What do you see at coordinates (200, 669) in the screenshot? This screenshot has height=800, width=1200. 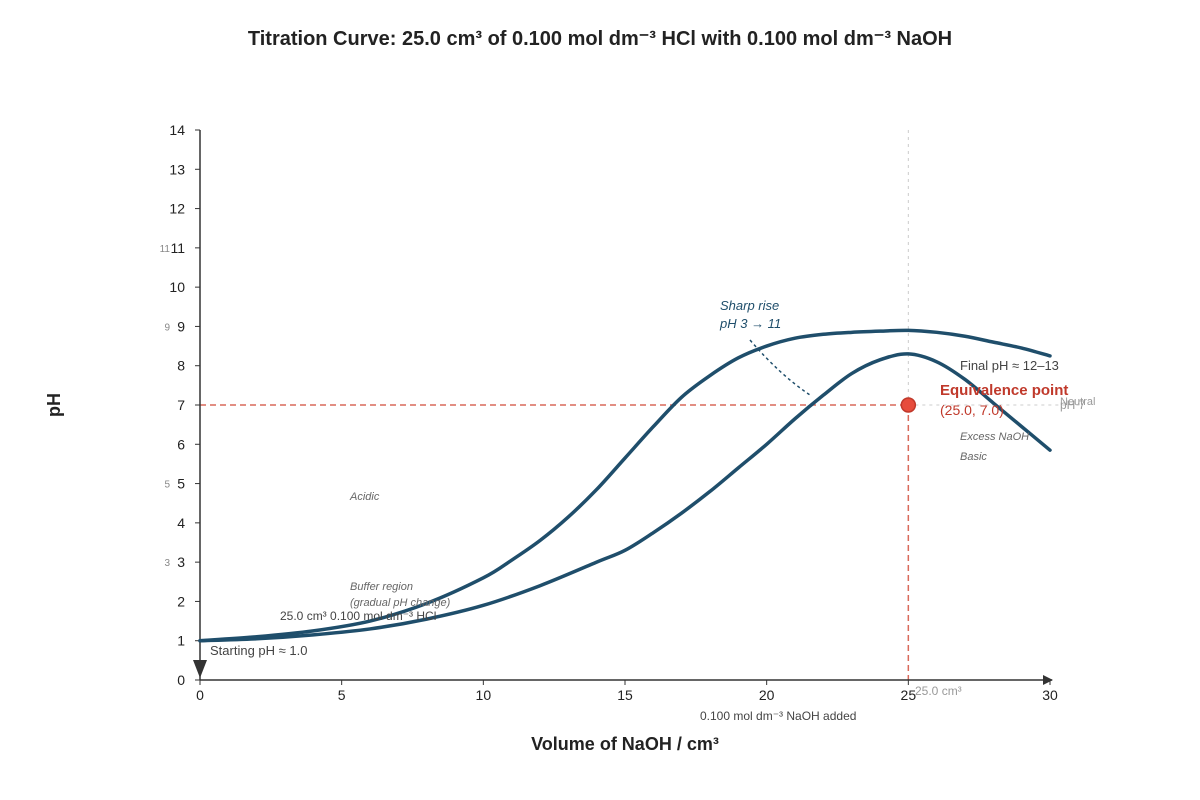 I see `y-axis-arrow` at bounding box center [200, 669].